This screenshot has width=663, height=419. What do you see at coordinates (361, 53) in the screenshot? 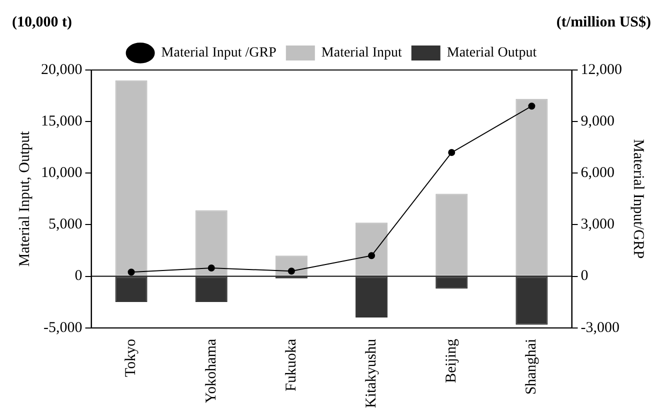
I see `legend-label: Material Input` at bounding box center [361, 53].